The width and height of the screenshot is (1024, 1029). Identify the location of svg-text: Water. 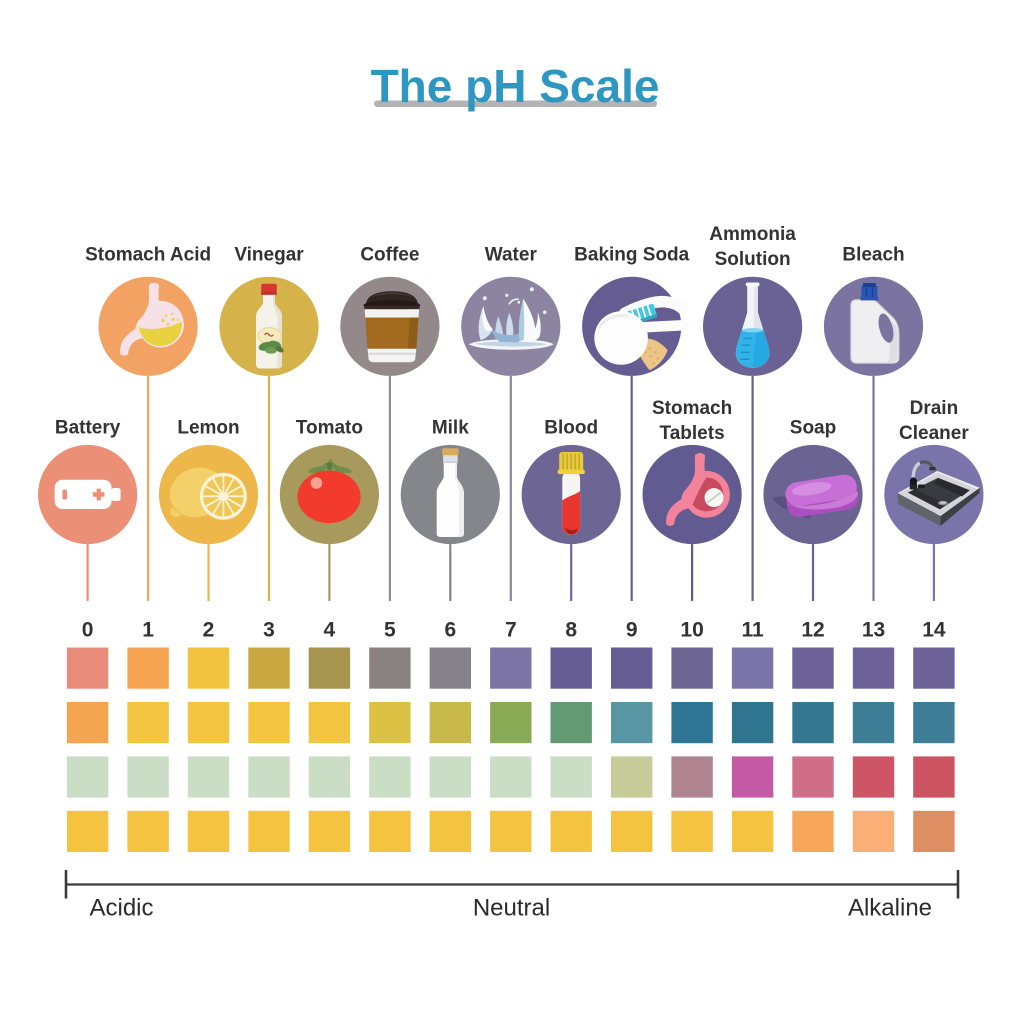
(511, 255).